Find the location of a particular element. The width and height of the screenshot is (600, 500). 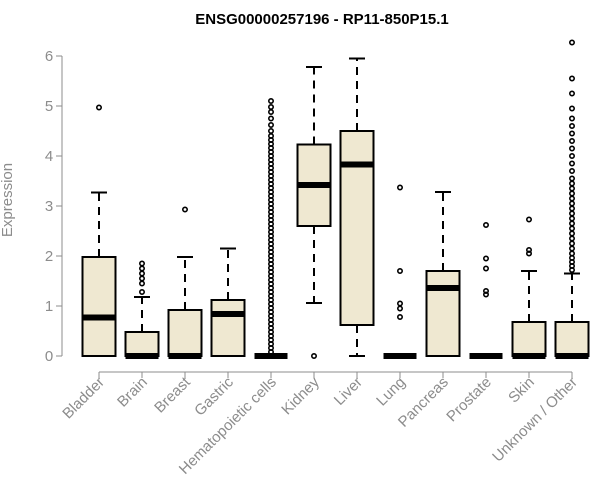

x-tick-label-brain: Brain is located at coordinates (132, 392).